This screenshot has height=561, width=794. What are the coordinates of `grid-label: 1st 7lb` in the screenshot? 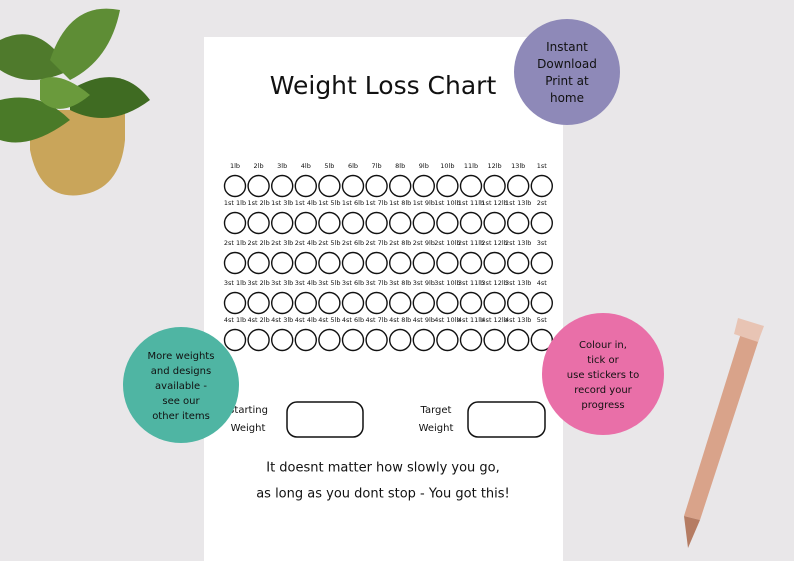 It's located at (376, 203).